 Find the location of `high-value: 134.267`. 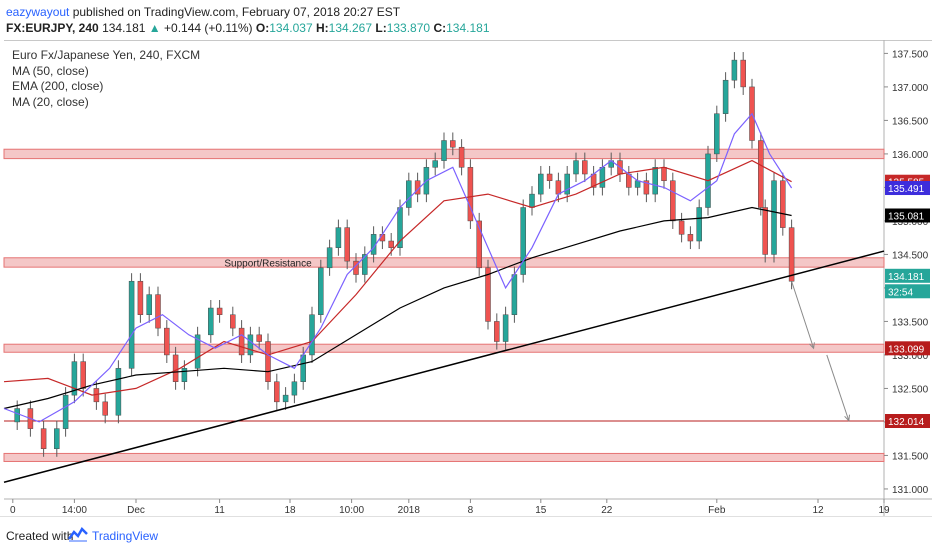

high-value: 134.267 is located at coordinates (350, 28).